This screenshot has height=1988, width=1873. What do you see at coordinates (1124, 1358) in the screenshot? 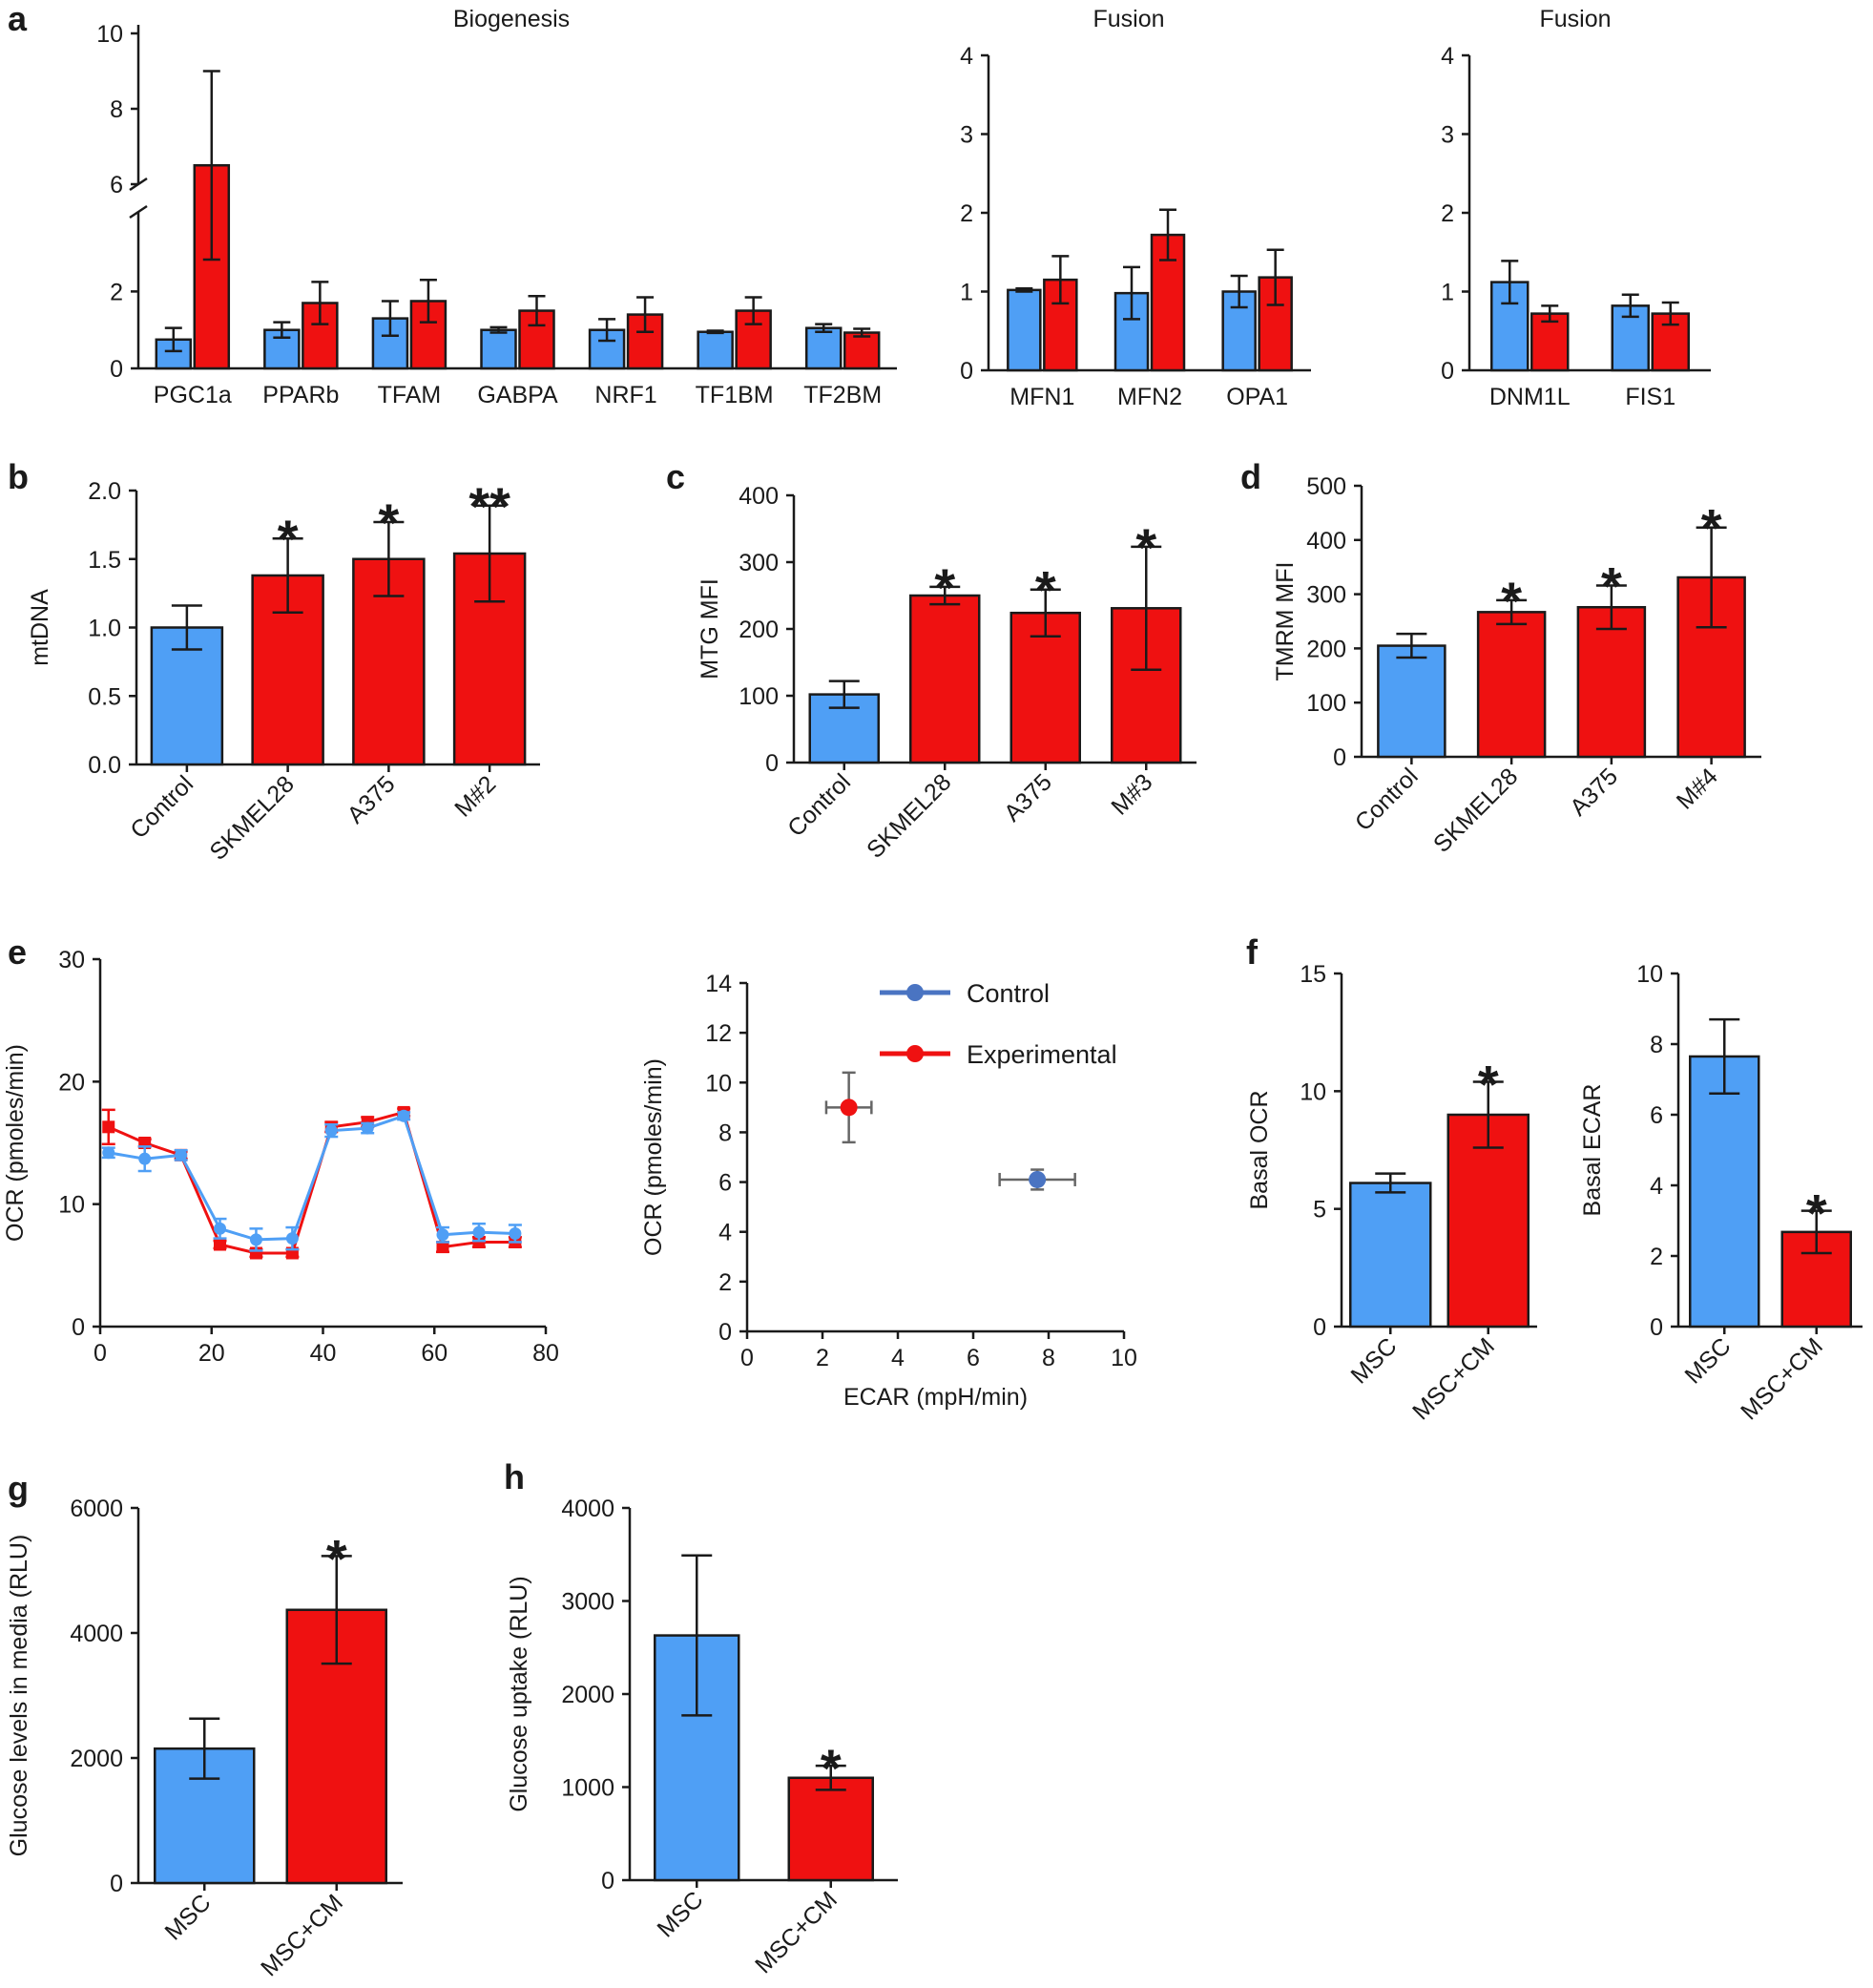
I see `x-tick-label: 10` at bounding box center [1124, 1358].